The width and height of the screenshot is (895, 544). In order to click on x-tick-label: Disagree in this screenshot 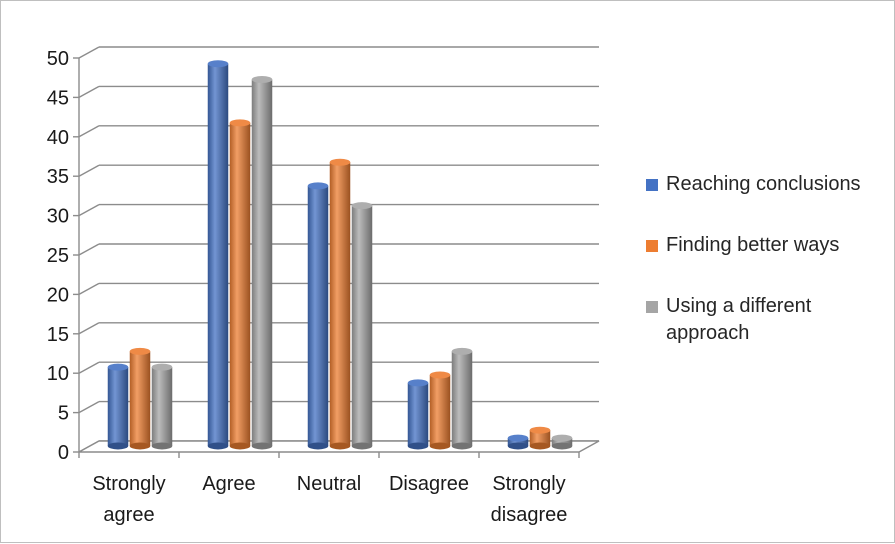, I will do `click(429, 484)`.